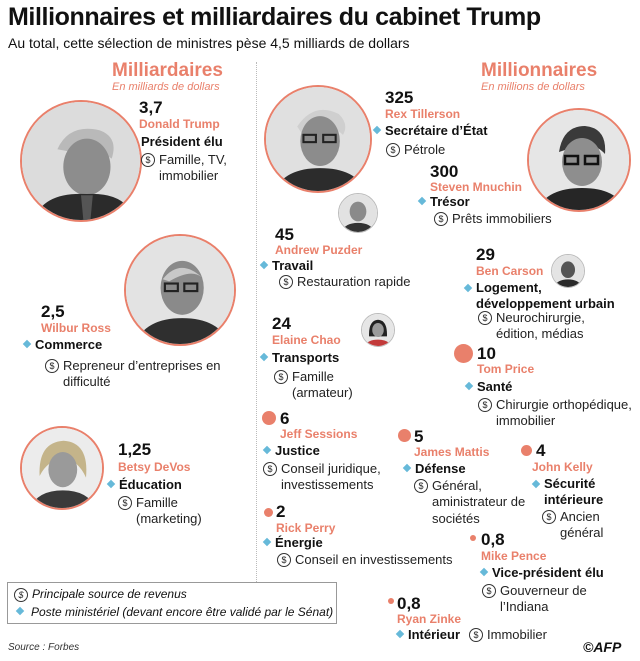 The image size is (640, 661). I want to click on name-steven-mnuchin: Steven Mnuchin, so click(476, 187).